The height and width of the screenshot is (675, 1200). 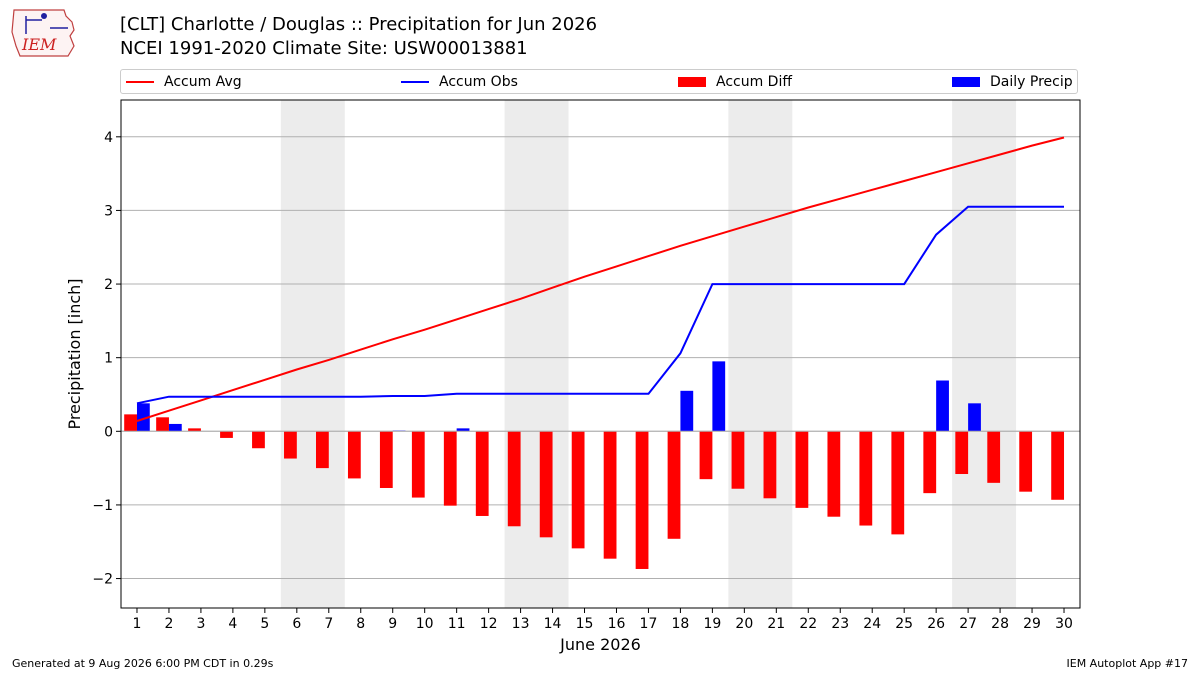 I want to click on legend-item-accum-obs: Accum Obs, so click(x=459, y=82).